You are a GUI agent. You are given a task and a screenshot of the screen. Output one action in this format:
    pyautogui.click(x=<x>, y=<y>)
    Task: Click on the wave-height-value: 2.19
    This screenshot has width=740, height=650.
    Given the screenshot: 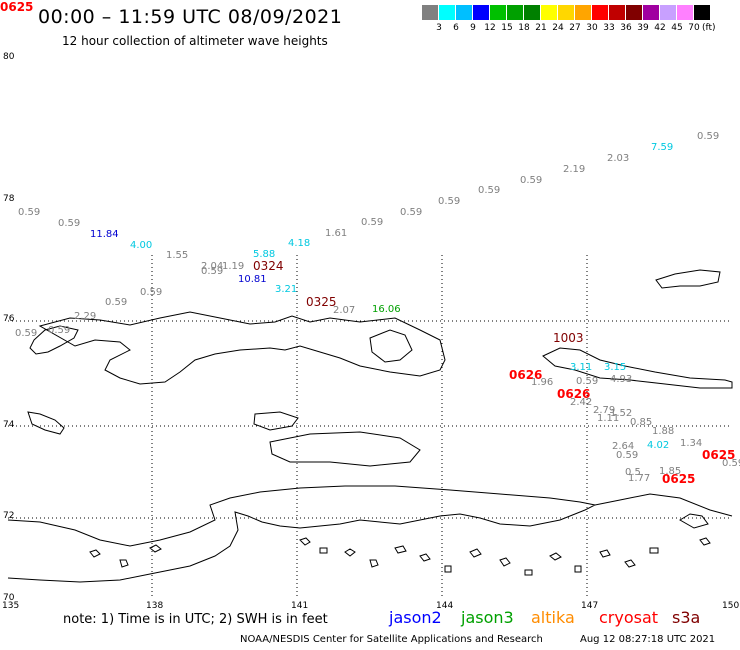 What is the action you would take?
    pyautogui.click(x=574, y=169)
    